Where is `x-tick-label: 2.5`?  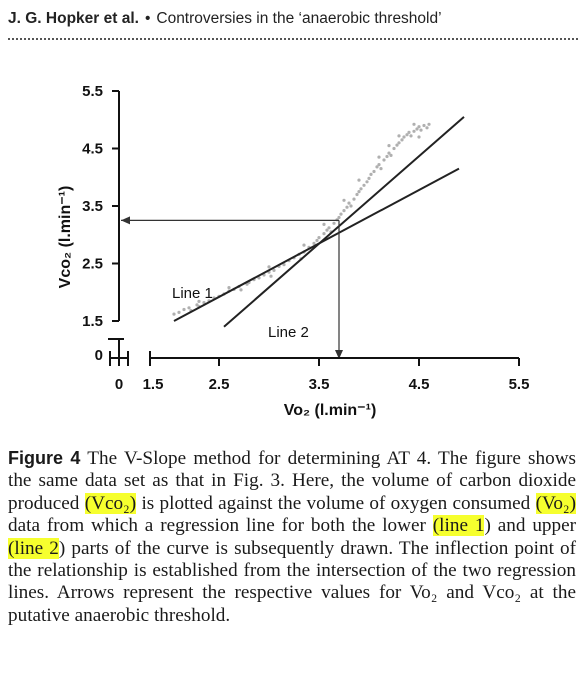 x-tick-label: 2.5 is located at coordinates (219, 384).